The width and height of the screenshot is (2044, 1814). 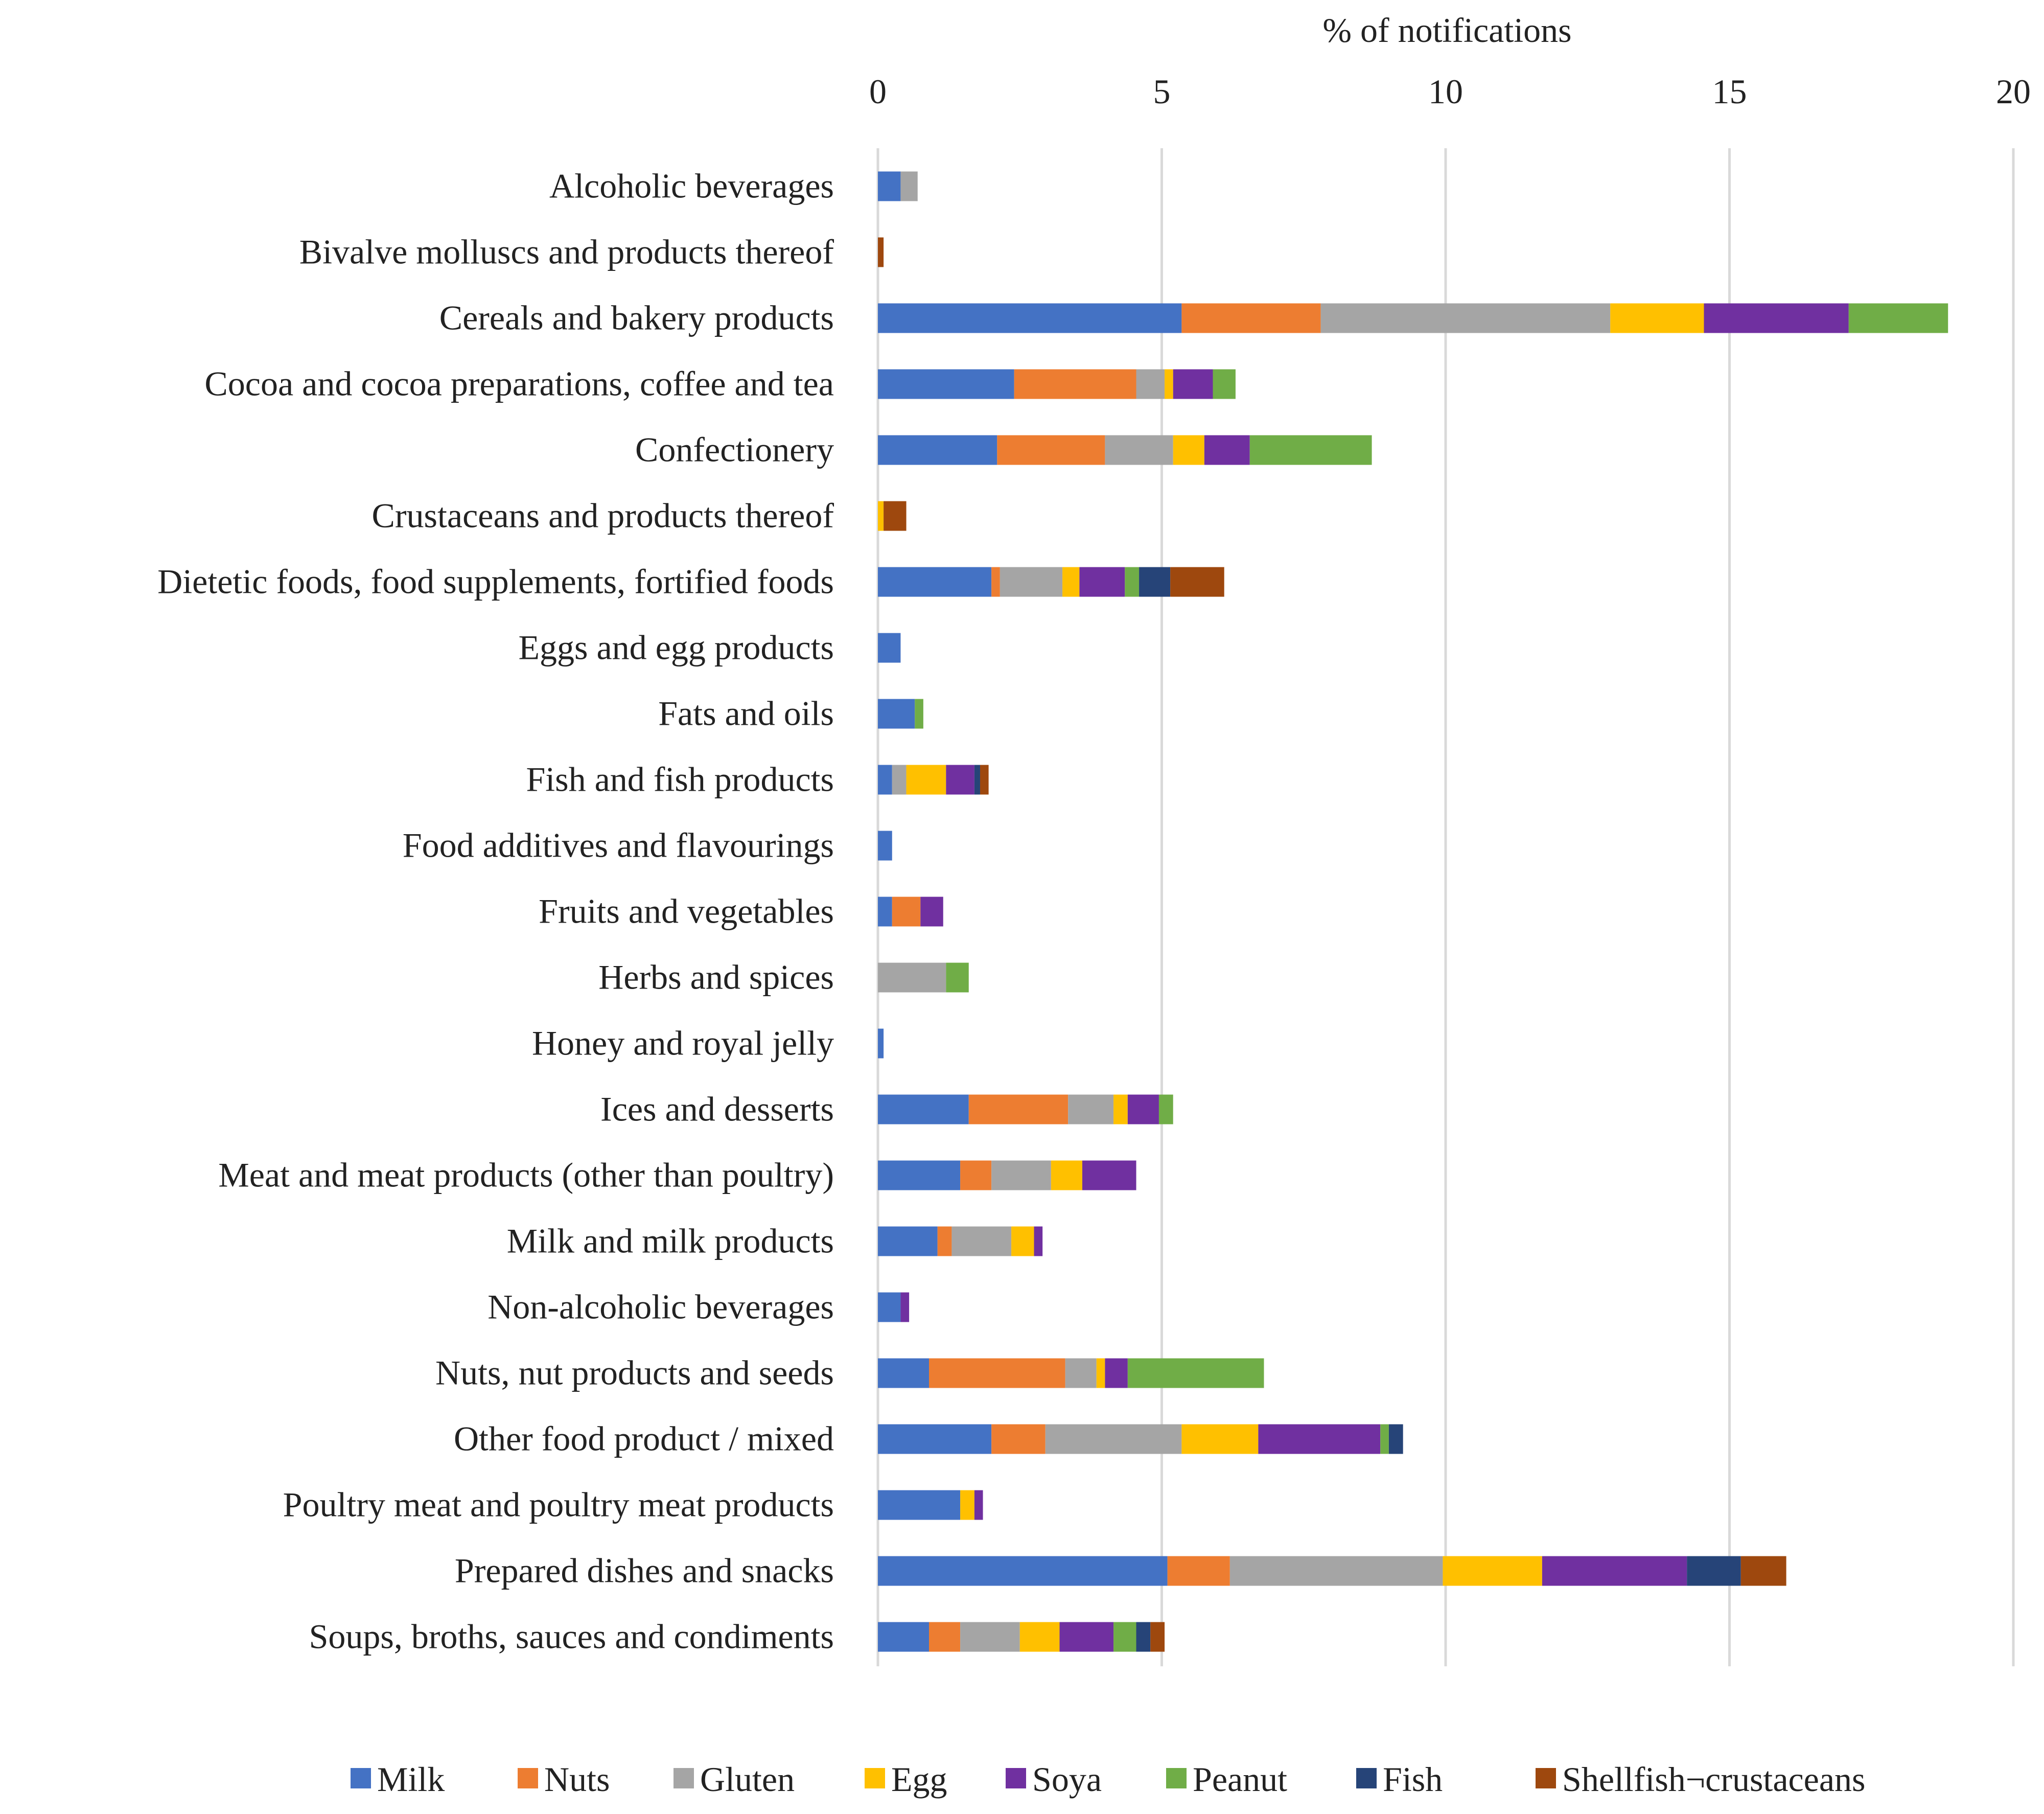 What do you see at coordinates (670, 1241) in the screenshot?
I see `category-label: Milk and milk products` at bounding box center [670, 1241].